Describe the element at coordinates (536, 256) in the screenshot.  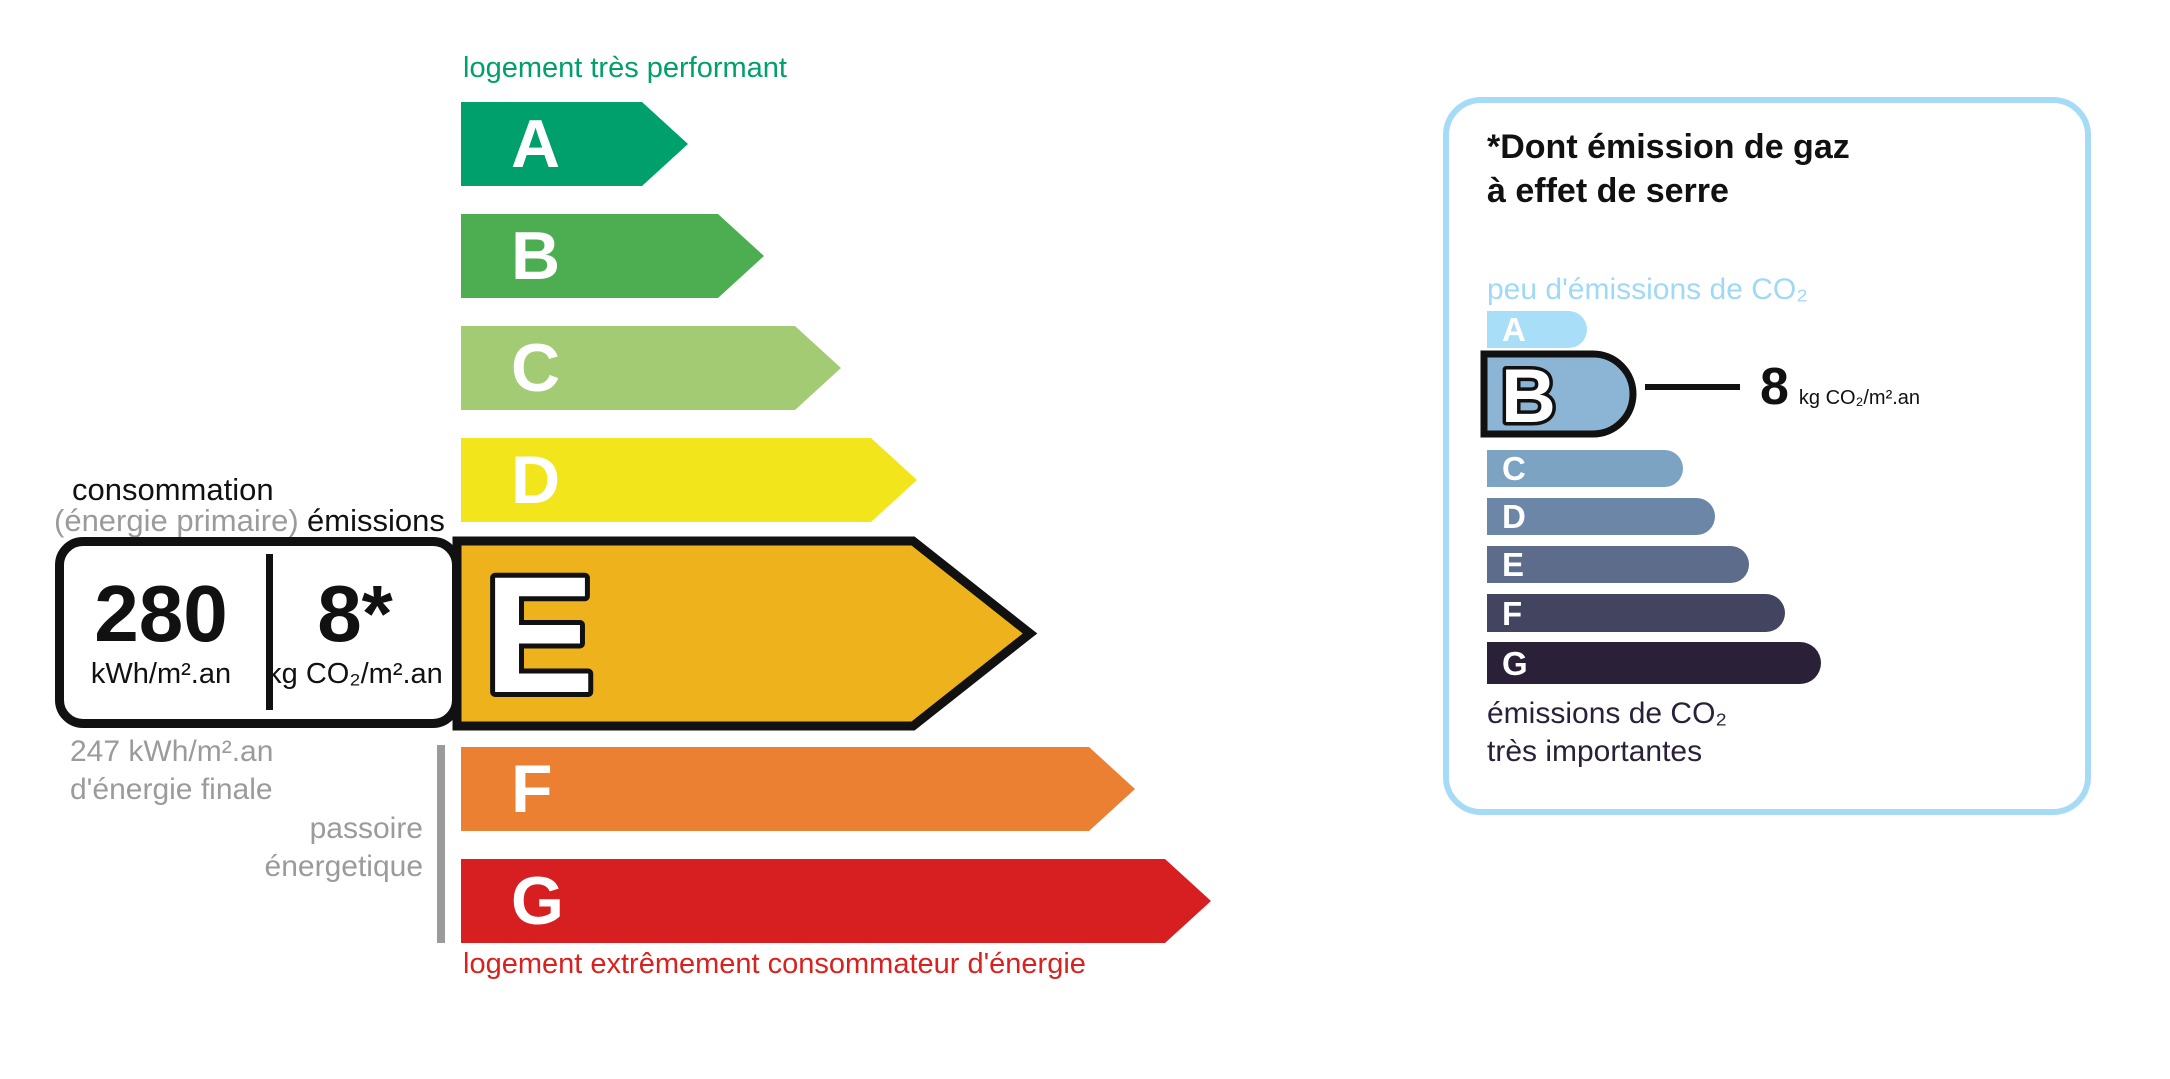
I see `energy-class-b-letter: B` at that location.